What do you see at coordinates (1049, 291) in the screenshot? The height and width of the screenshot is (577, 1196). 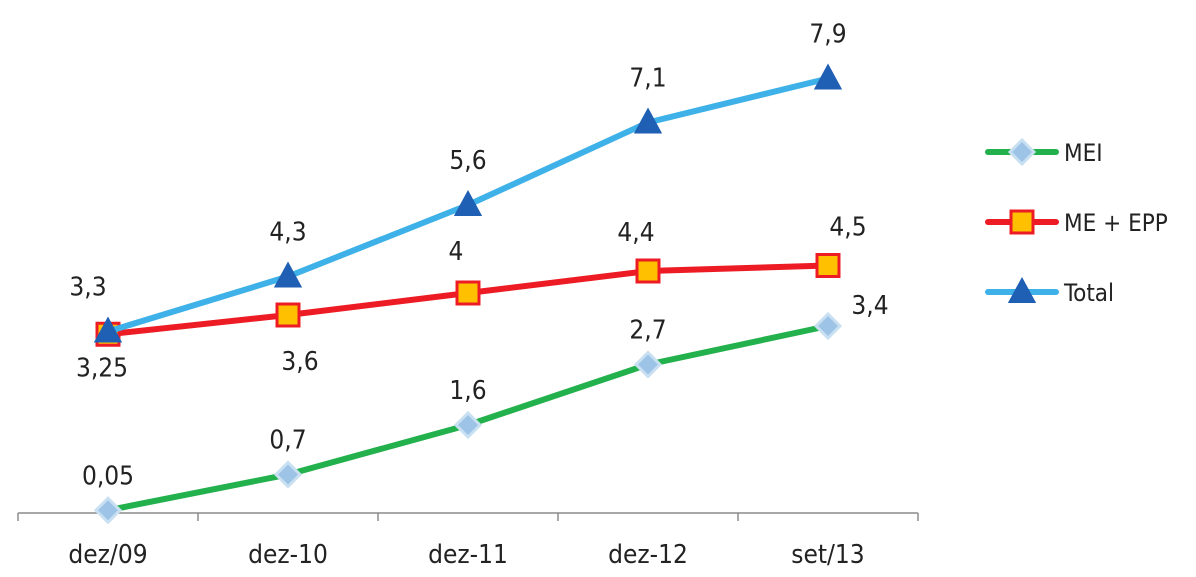 I see `legend-item-total: Total` at bounding box center [1049, 291].